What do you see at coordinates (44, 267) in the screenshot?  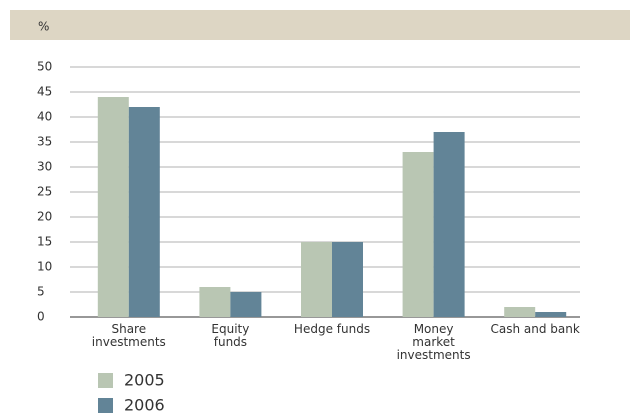 I see `y-tick-label: 10` at bounding box center [44, 267].